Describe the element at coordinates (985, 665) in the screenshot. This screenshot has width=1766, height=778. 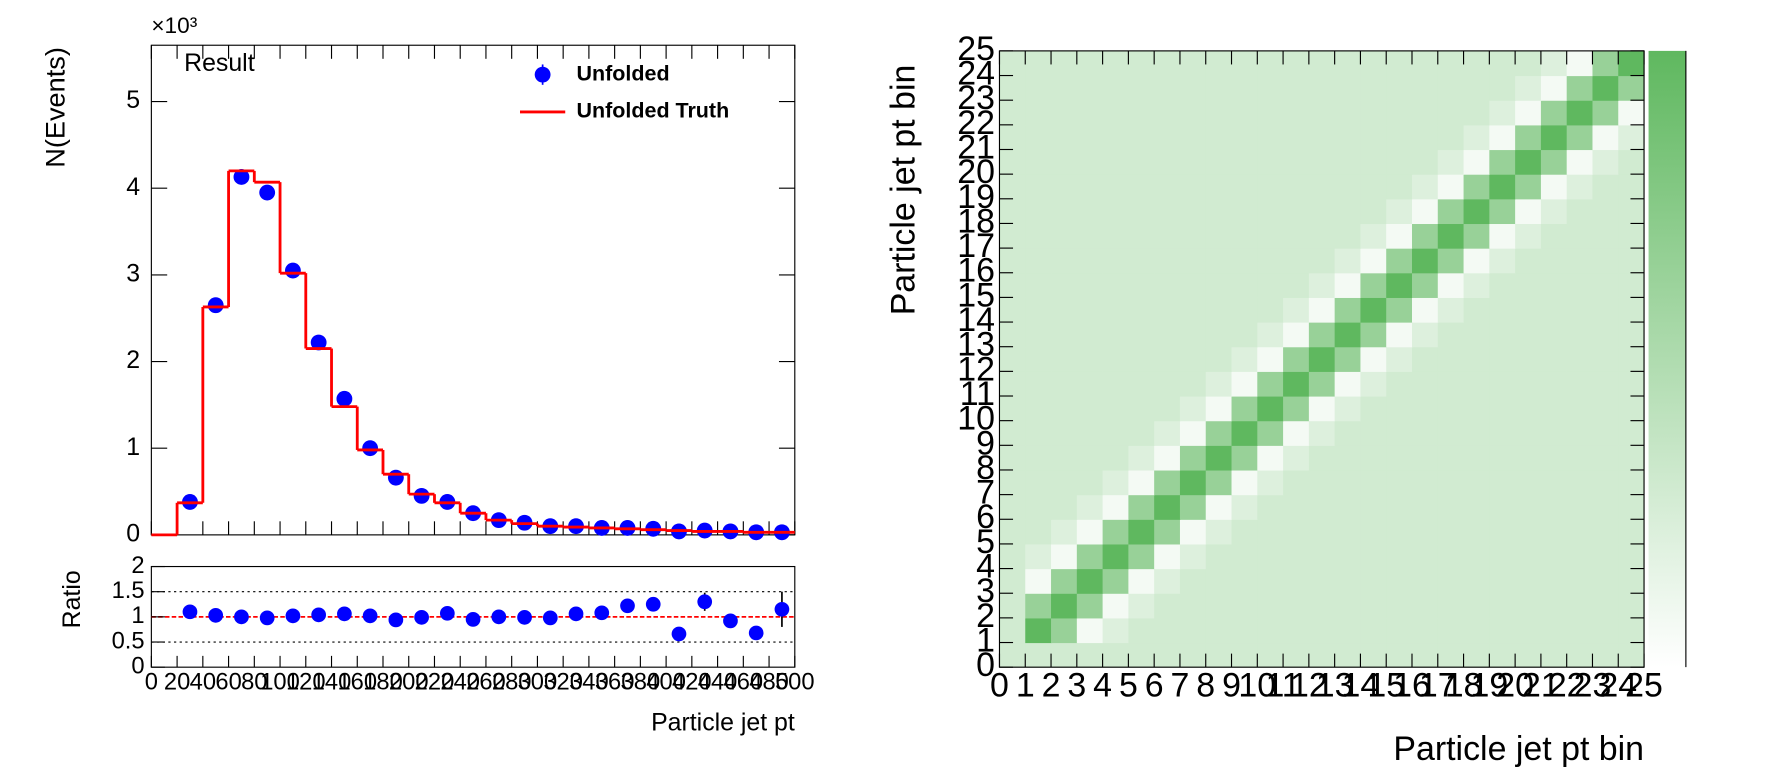
I see `y-tick-label: 0` at that location.